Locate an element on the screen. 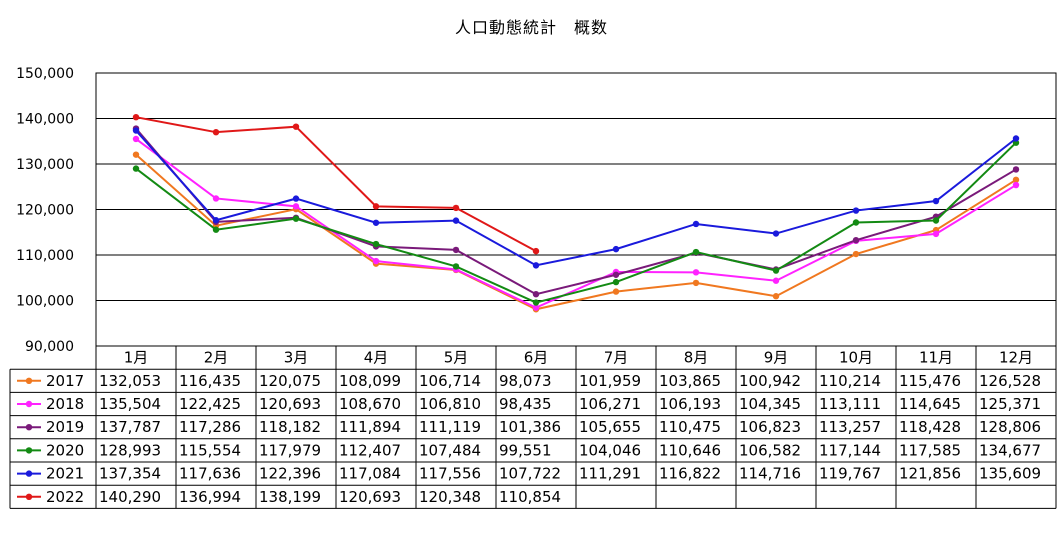 This screenshot has width=1063, height=546. data-label: 117,286 is located at coordinates (210, 427).